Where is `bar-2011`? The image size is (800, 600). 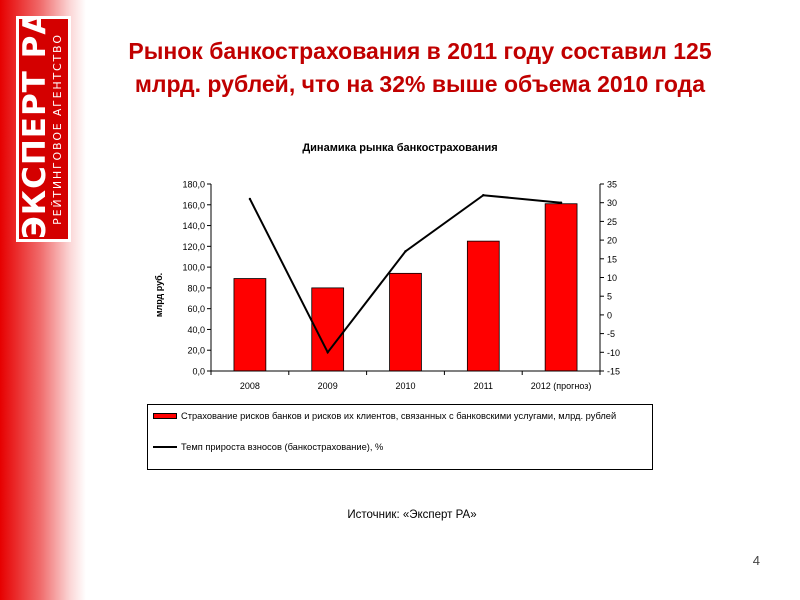
bar-2011 is located at coordinates (483, 306).